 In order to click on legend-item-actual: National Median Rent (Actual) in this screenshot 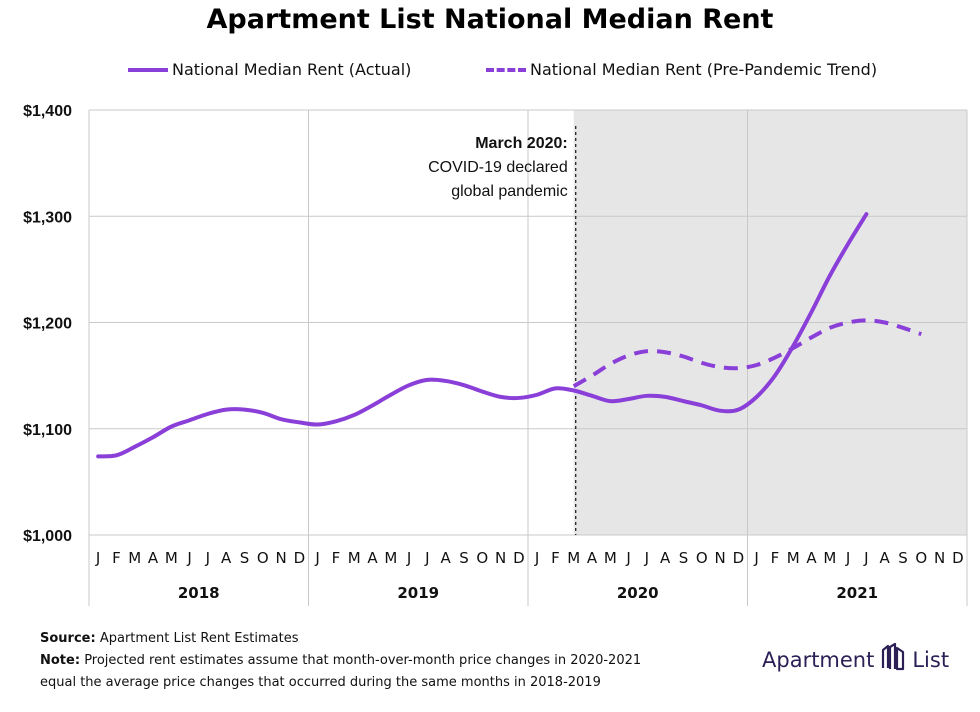, I will do `click(269, 69)`.